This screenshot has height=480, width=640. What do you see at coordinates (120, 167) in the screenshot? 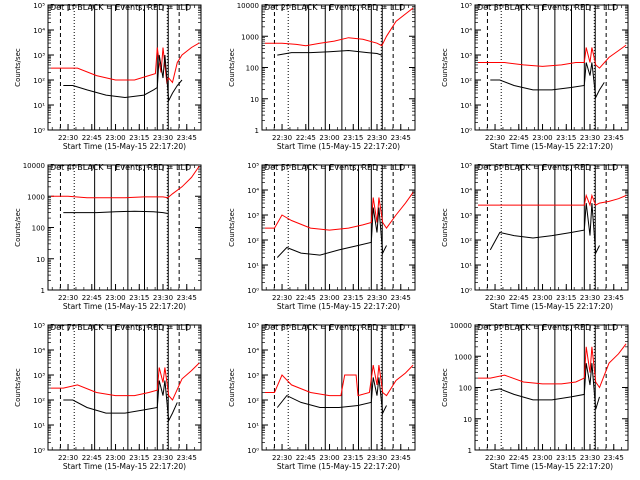
I see `chart-title: Det 4f BLACK = Events, RED = LLD` at bounding box center [120, 167].